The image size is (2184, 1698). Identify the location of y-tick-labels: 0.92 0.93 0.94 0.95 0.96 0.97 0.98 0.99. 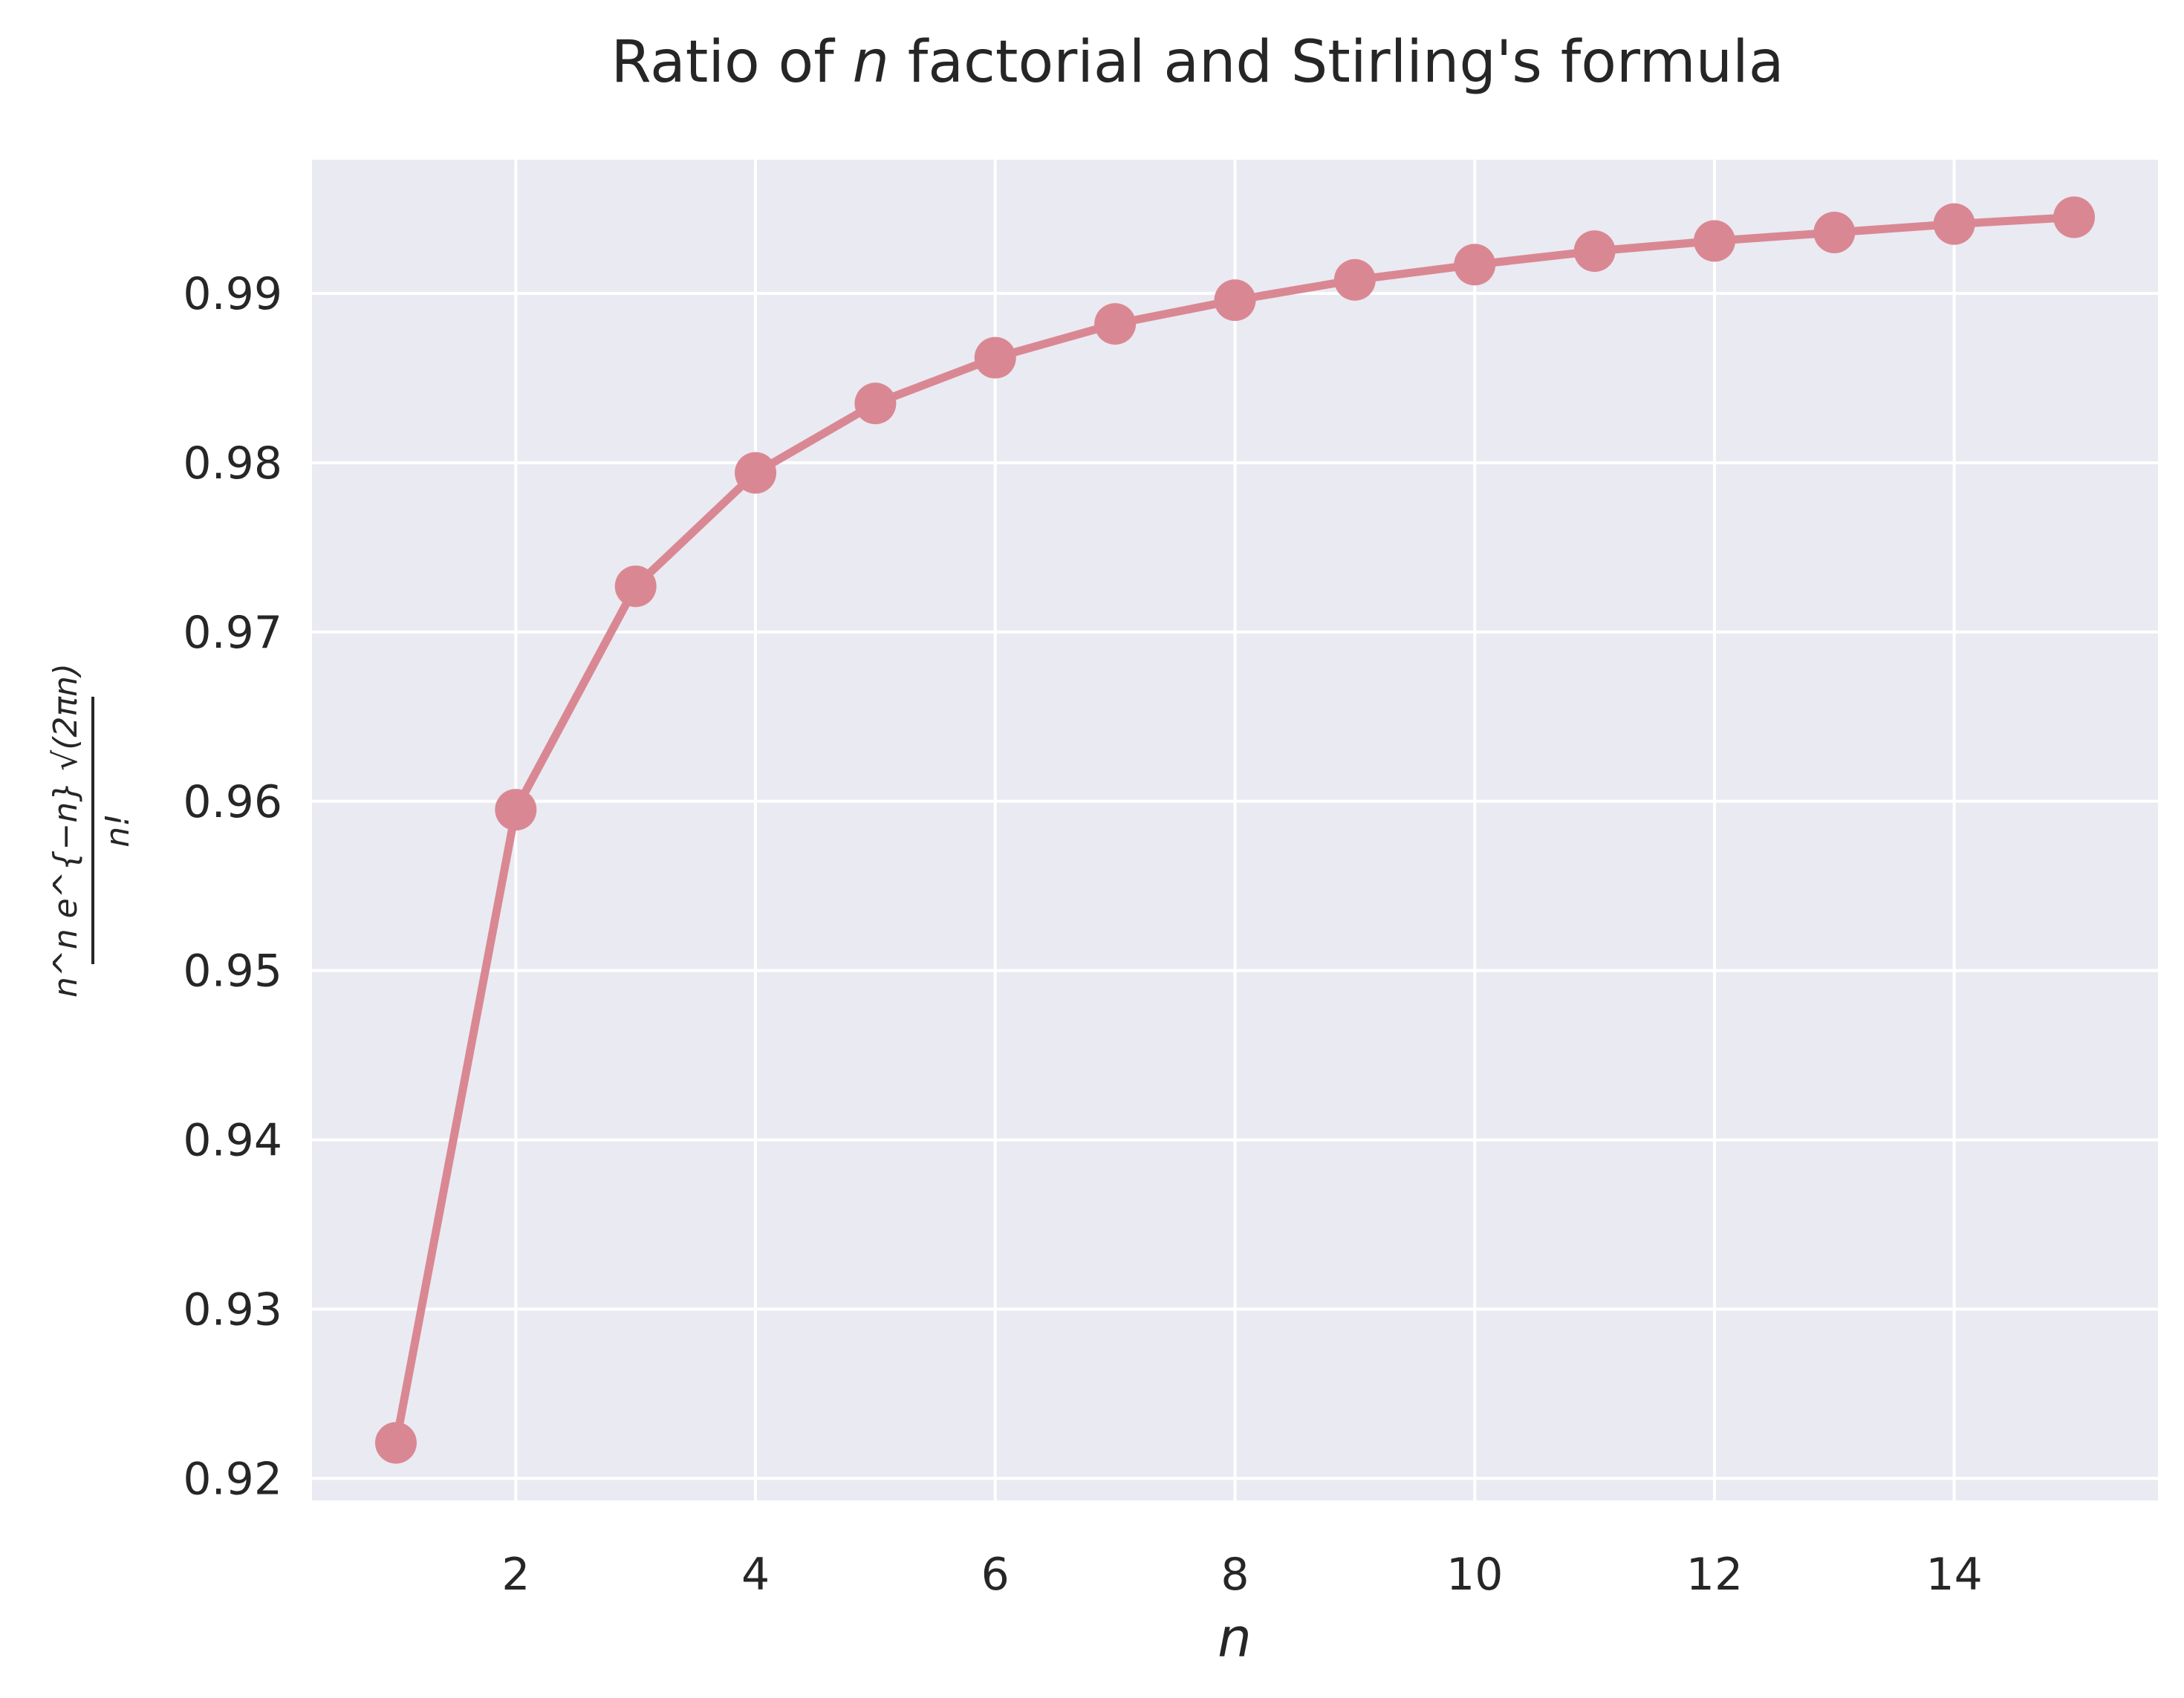
(232, 886).